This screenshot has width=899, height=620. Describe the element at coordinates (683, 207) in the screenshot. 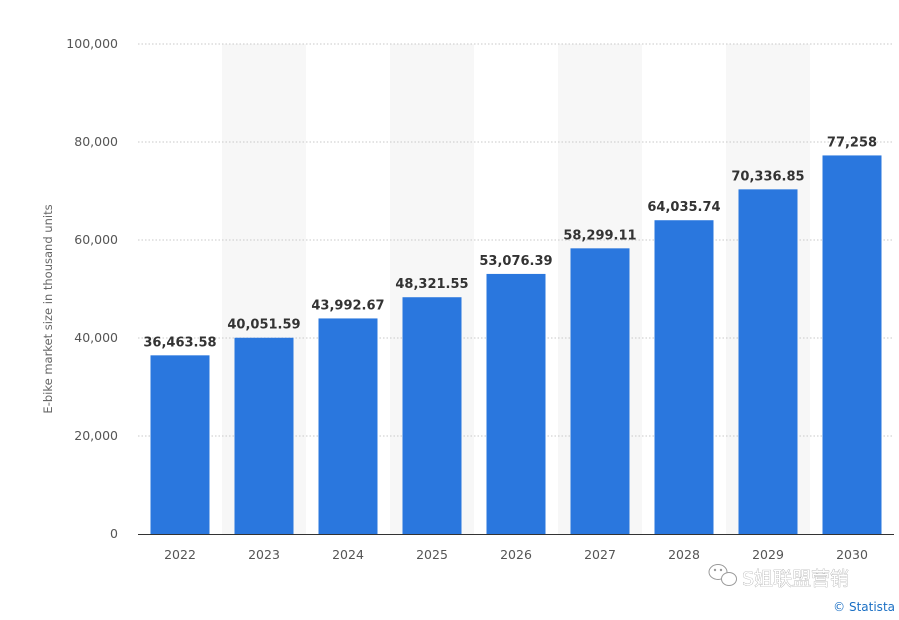

I see `data-label-2028: 64,035.74` at that location.